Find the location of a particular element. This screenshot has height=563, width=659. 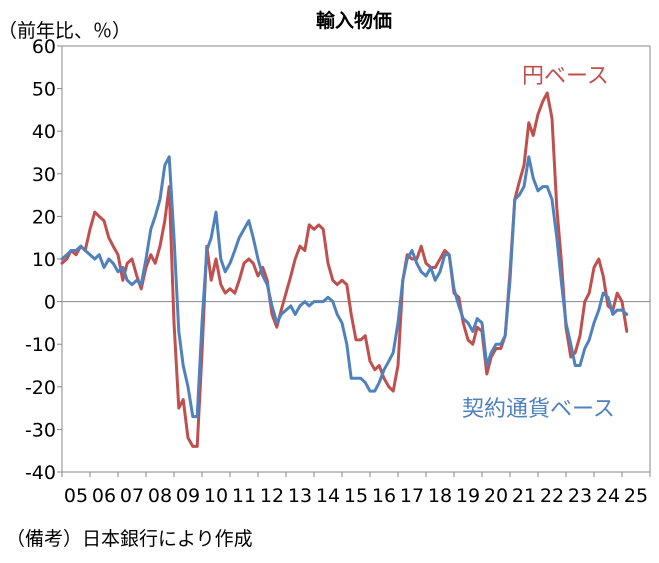

series-label-yen: 円ベース is located at coordinates (565, 76).